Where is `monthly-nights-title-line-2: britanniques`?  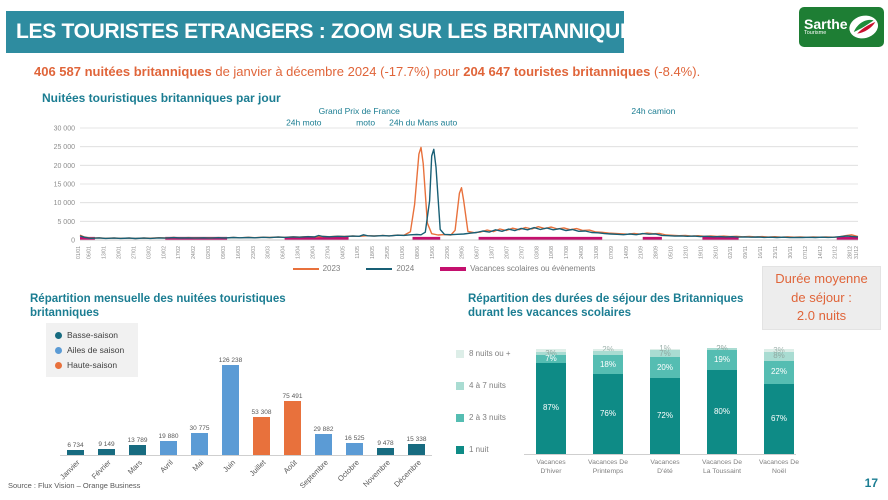 monthly-nights-title-line-2: britanniques is located at coordinates (65, 313).